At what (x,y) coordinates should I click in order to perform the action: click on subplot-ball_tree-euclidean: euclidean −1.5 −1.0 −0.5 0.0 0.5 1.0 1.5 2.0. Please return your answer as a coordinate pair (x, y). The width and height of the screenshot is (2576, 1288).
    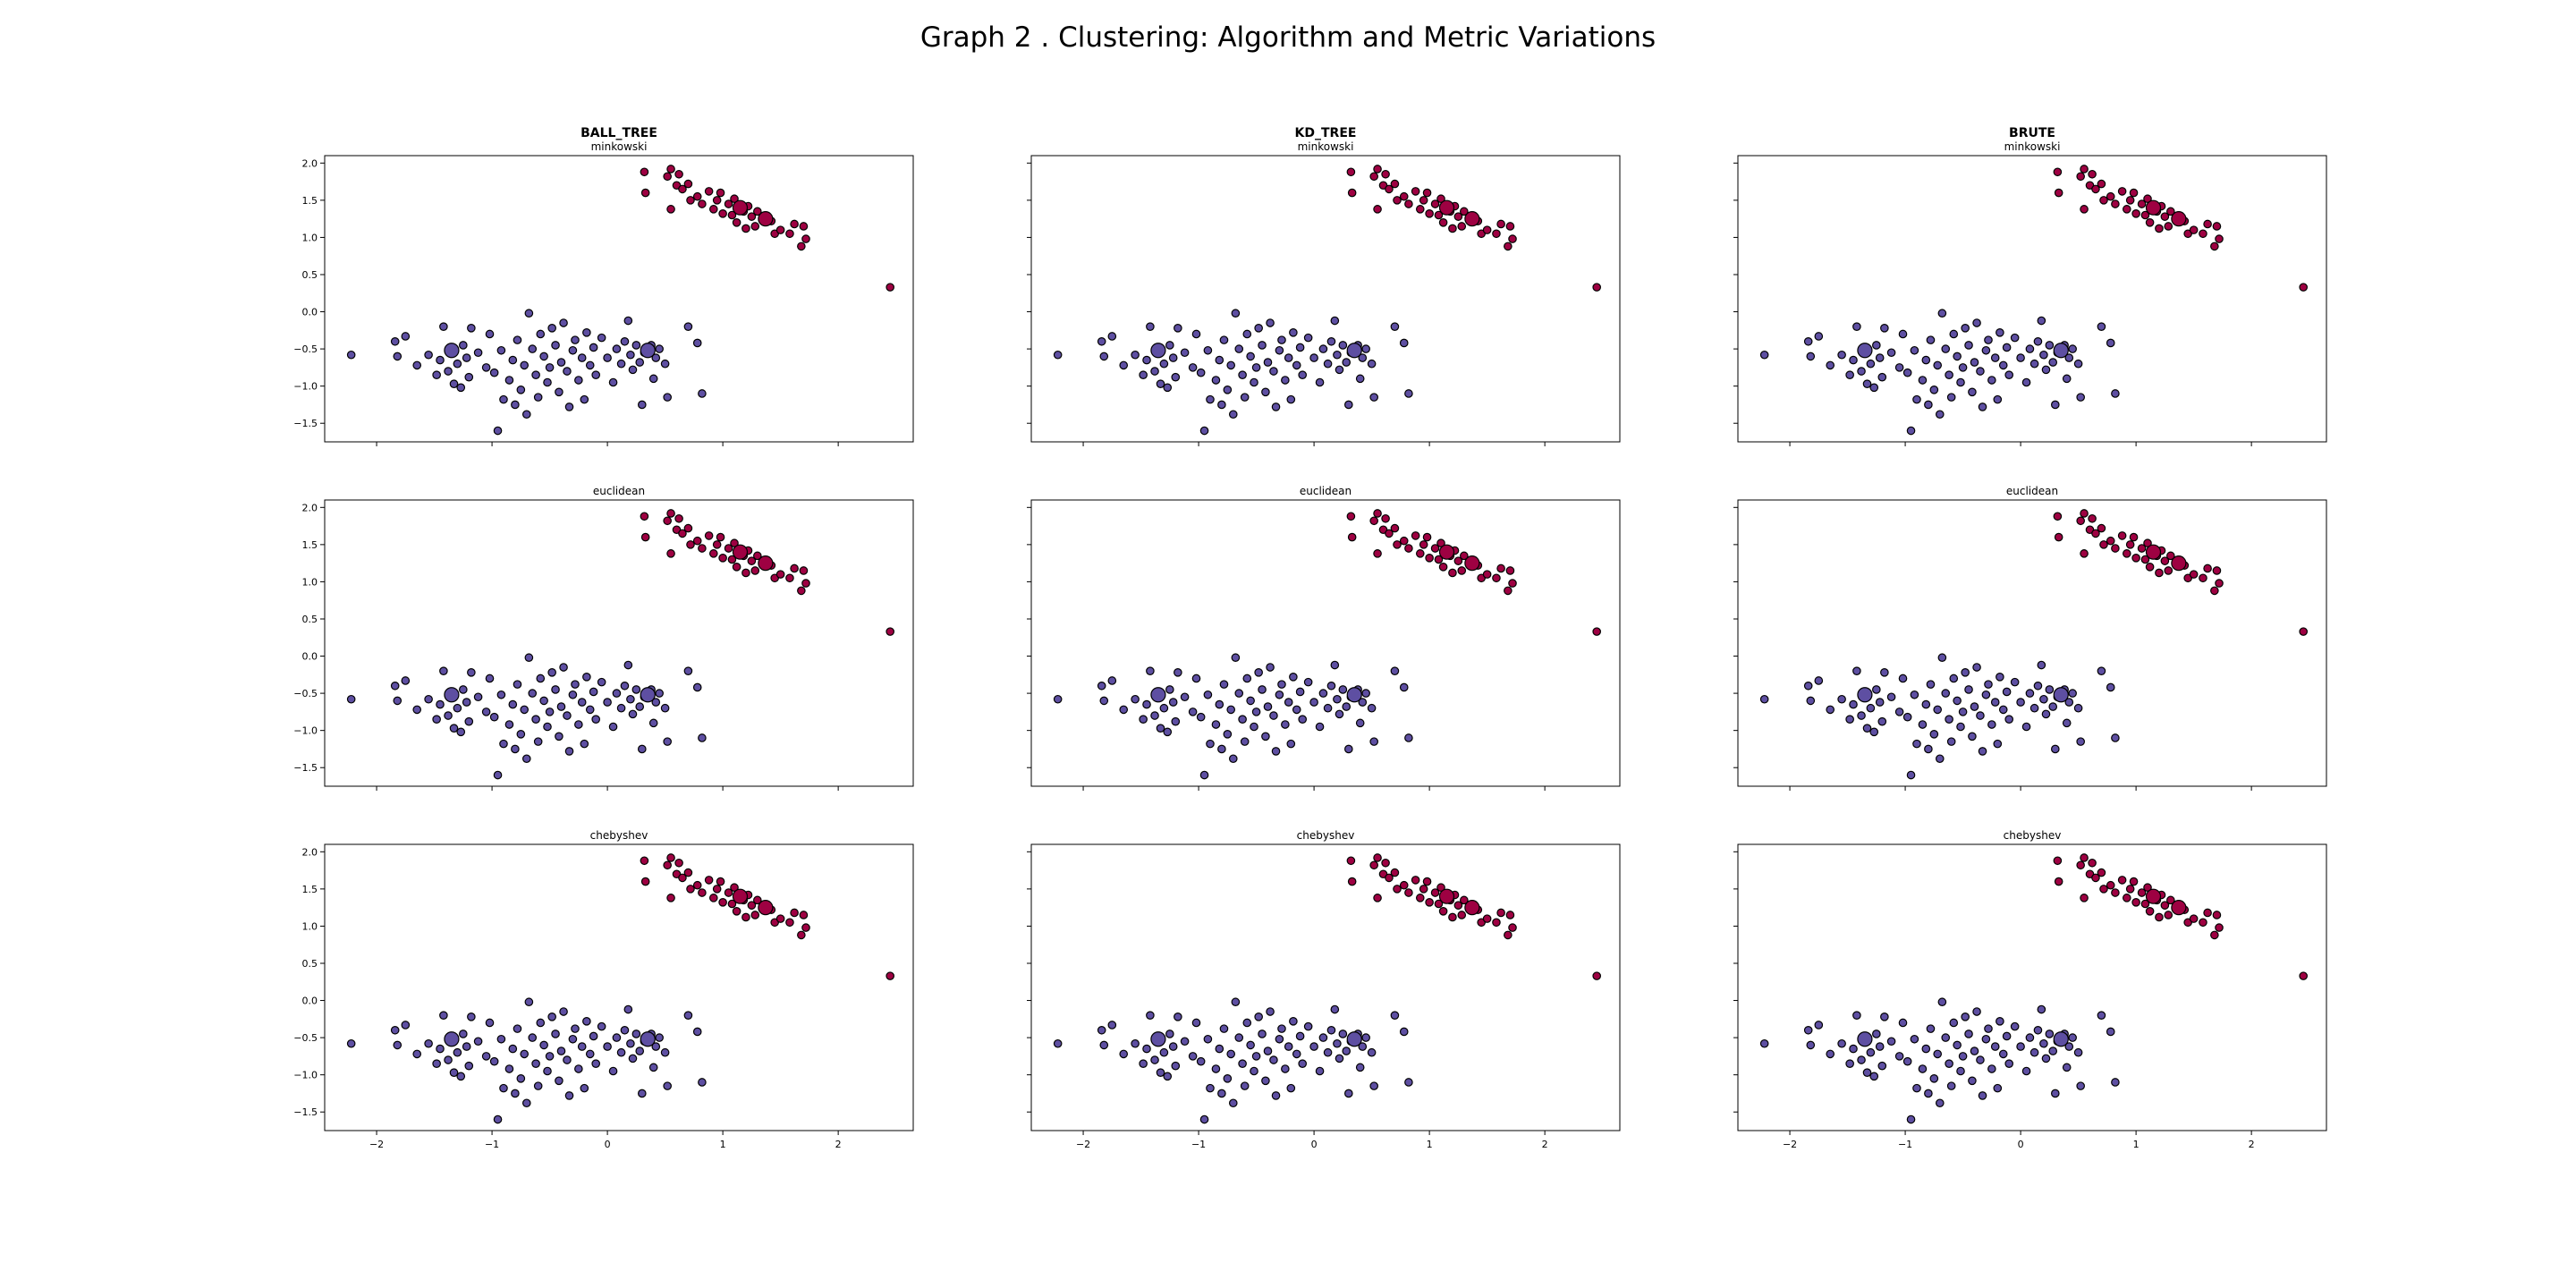
    Looking at the image, I should click on (603, 638).